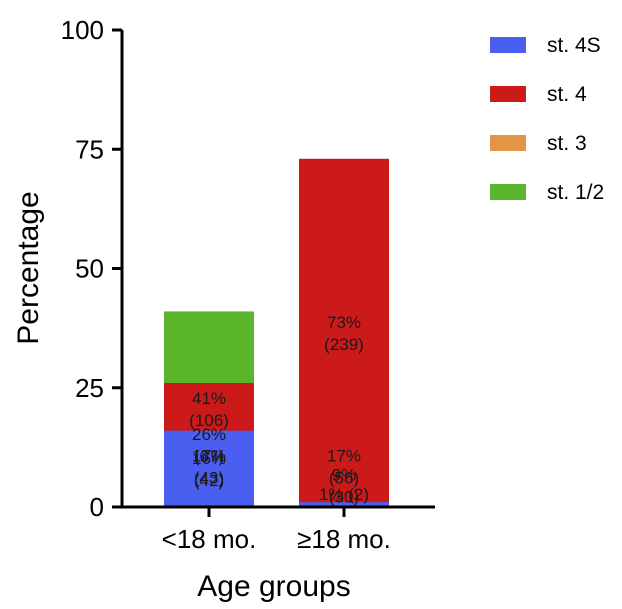 The width and height of the screenshot is (622, 609). What do you see at coordinates (344, 322) in the screenshot?
I see `segment-label-st-4-2-line1: 73%` at bounding box center [344, 322].